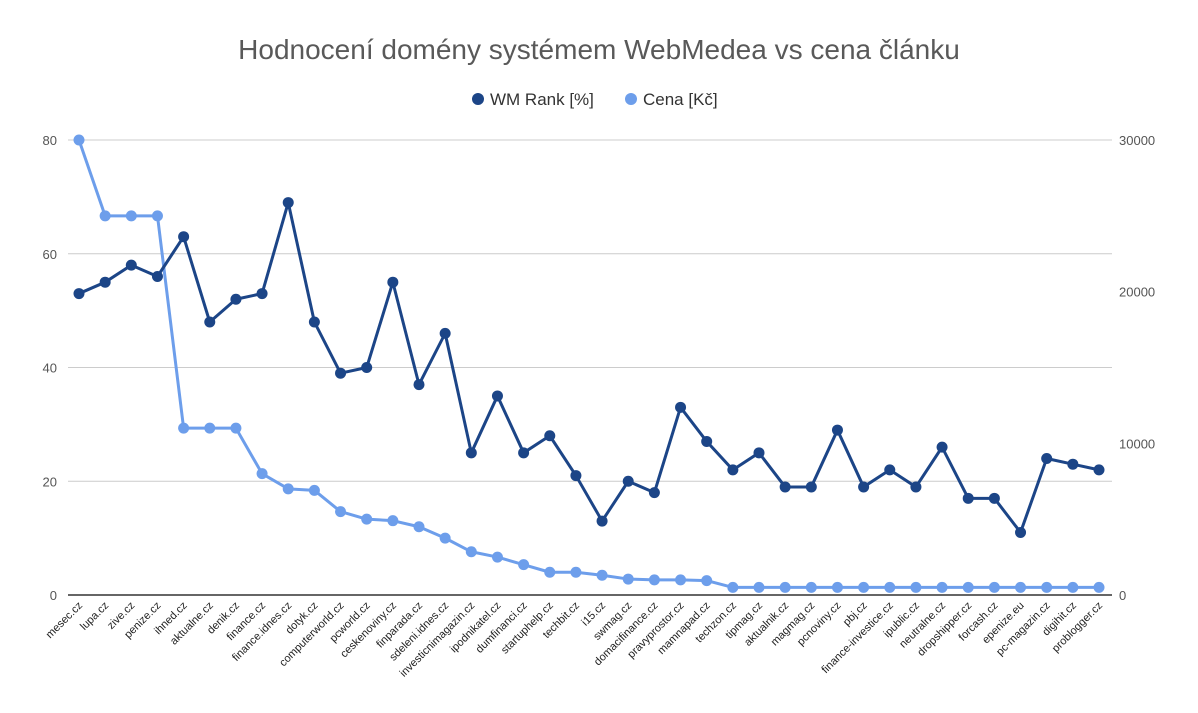 Image resolution: width=1198 pixels, height=713 pixels. What do you see at coordinates (680, 99) in the screenshot?
I see `legend-label-cena: Cena [Kč]` at bounding box center [680, 99].